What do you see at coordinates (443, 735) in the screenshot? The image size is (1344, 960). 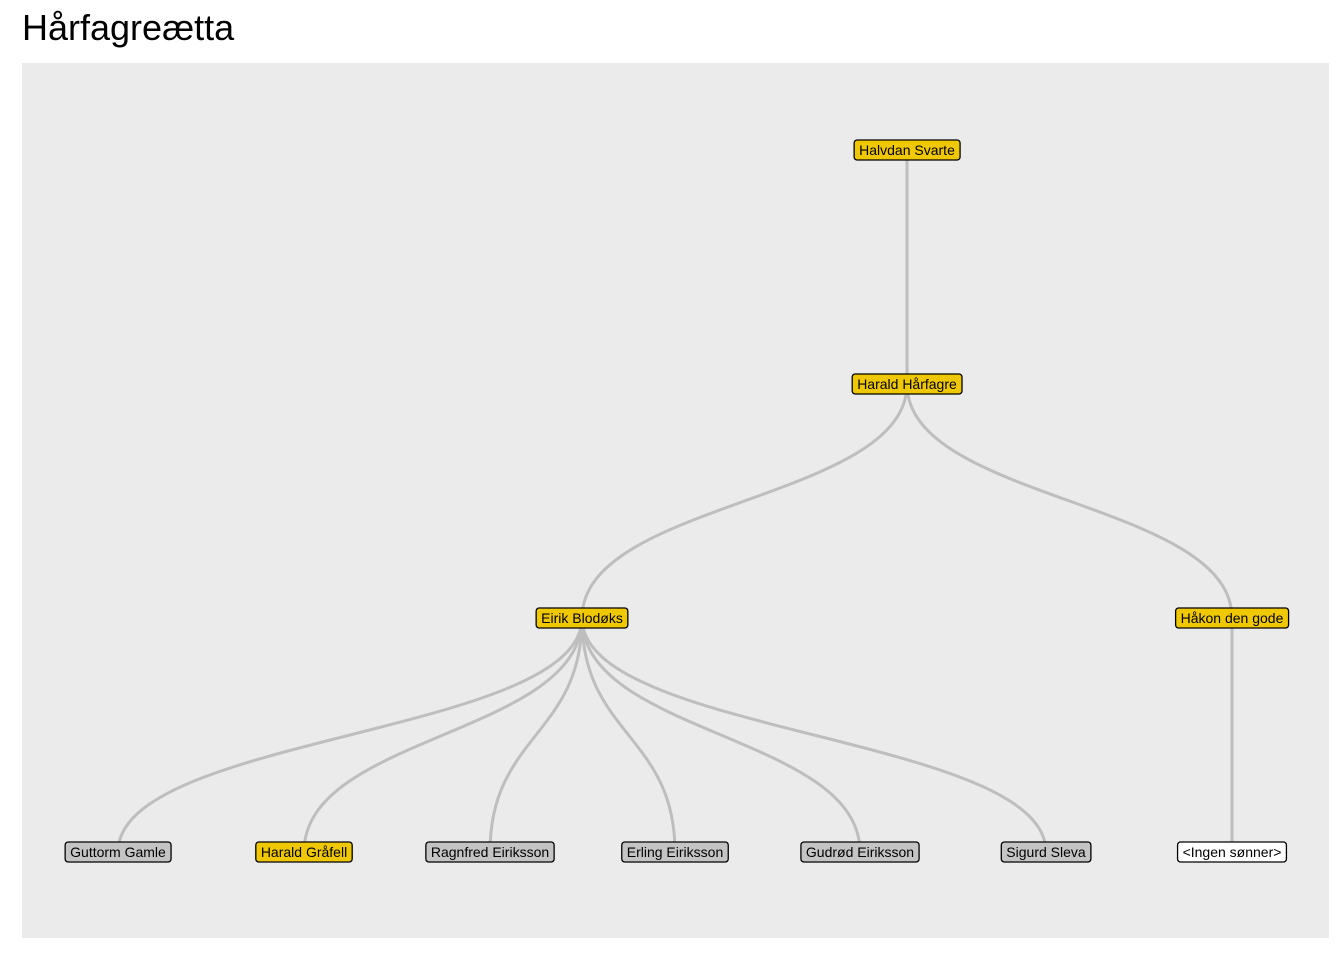 I see `edge-eirik-harald-g` at bounding box center [443, 735].